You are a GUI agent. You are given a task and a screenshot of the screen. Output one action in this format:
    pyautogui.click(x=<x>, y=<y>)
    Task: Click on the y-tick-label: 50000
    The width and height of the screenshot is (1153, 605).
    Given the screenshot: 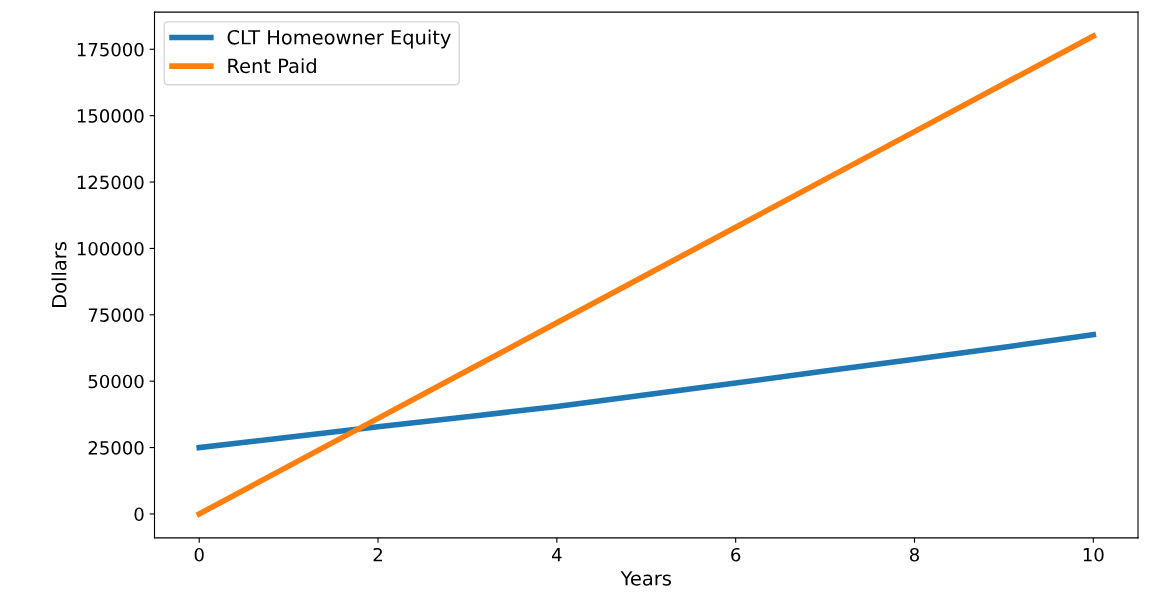 What is the action you would take?
    pyautogui.click(x=116, y=381)
    